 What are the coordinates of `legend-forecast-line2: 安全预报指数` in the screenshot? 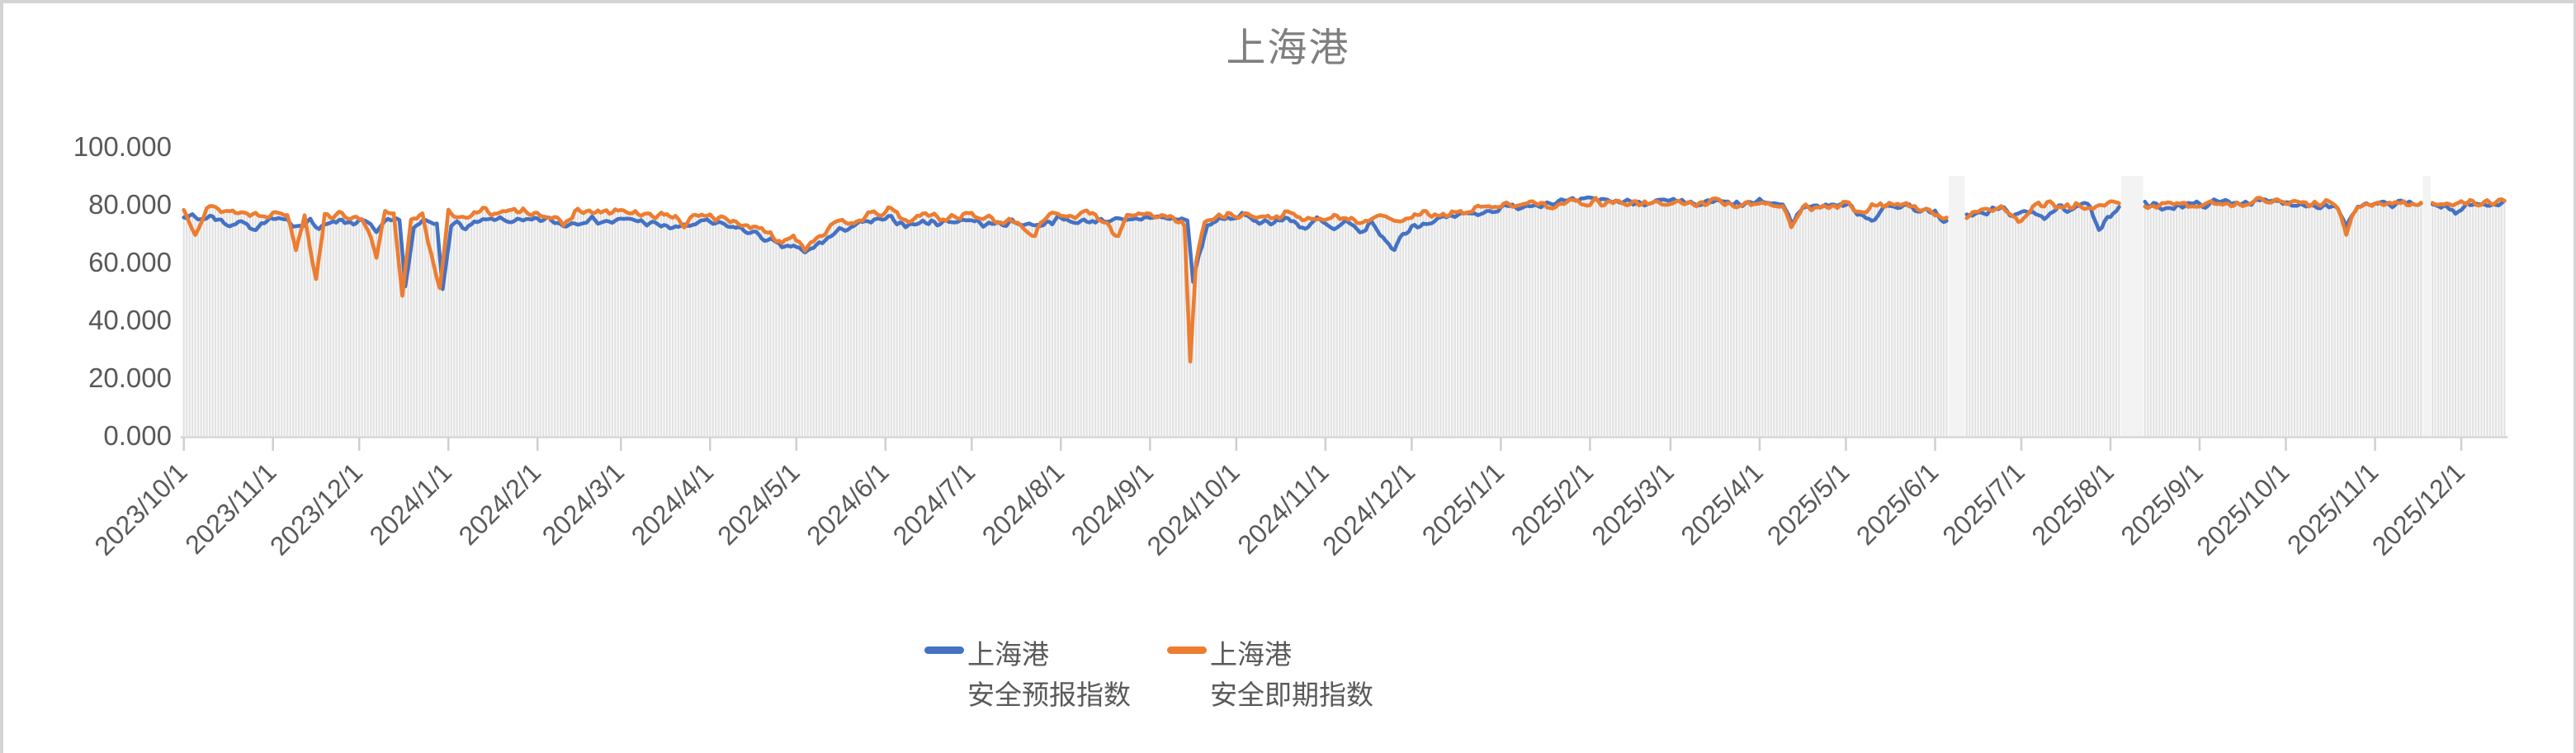 It's located at (1049, 695).